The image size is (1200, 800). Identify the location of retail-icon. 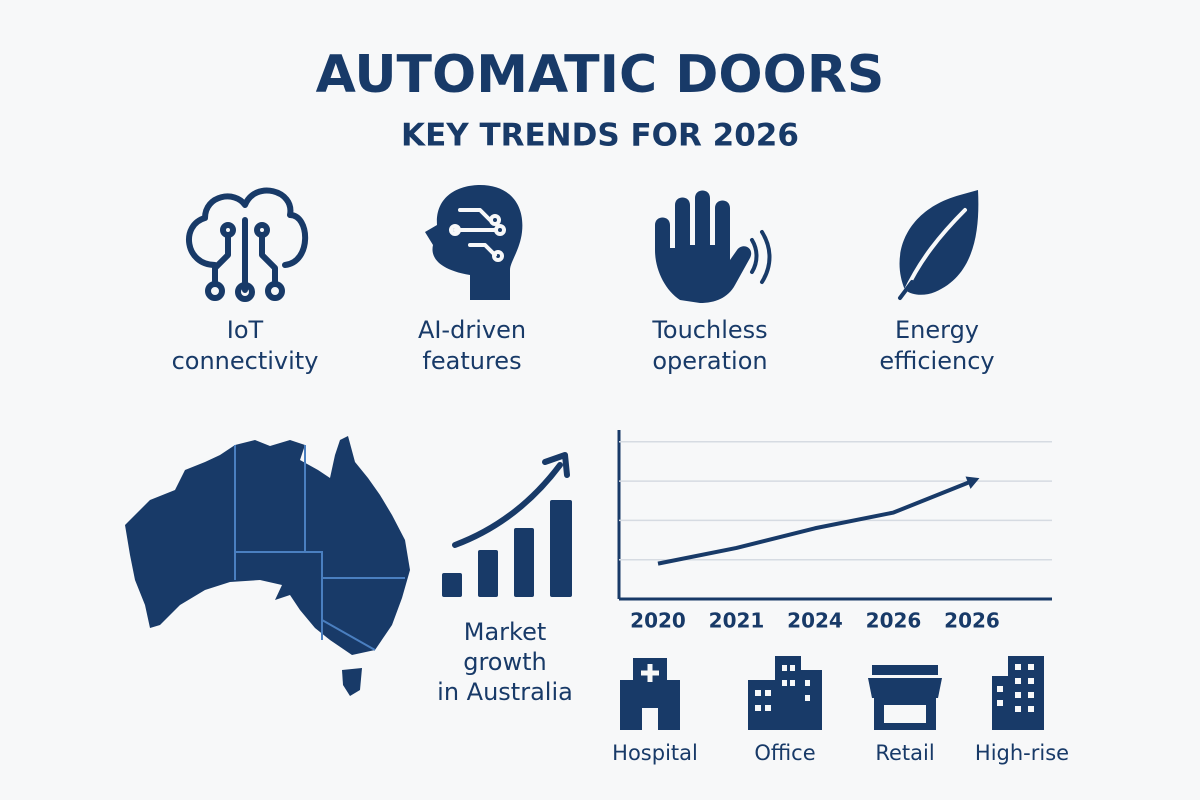
(905, 697).